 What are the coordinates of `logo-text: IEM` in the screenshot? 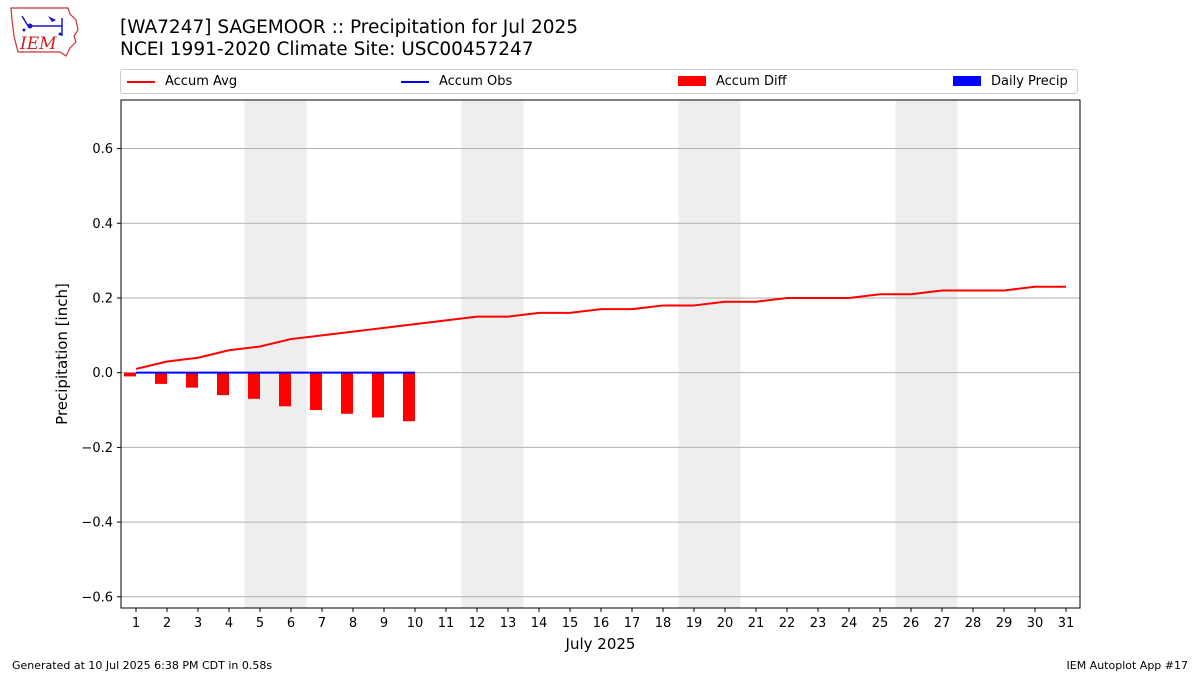 It's located at (38, 44).